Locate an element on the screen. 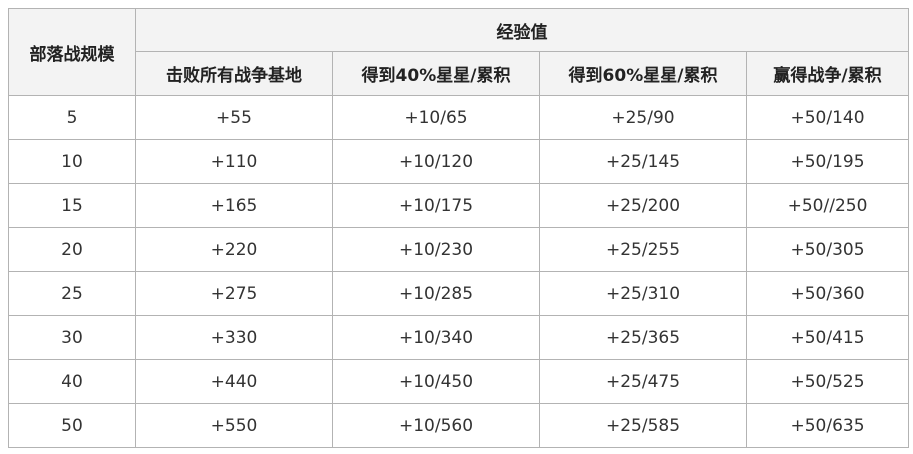  table-cell: +25/310 is located at coordinates (643, 293).